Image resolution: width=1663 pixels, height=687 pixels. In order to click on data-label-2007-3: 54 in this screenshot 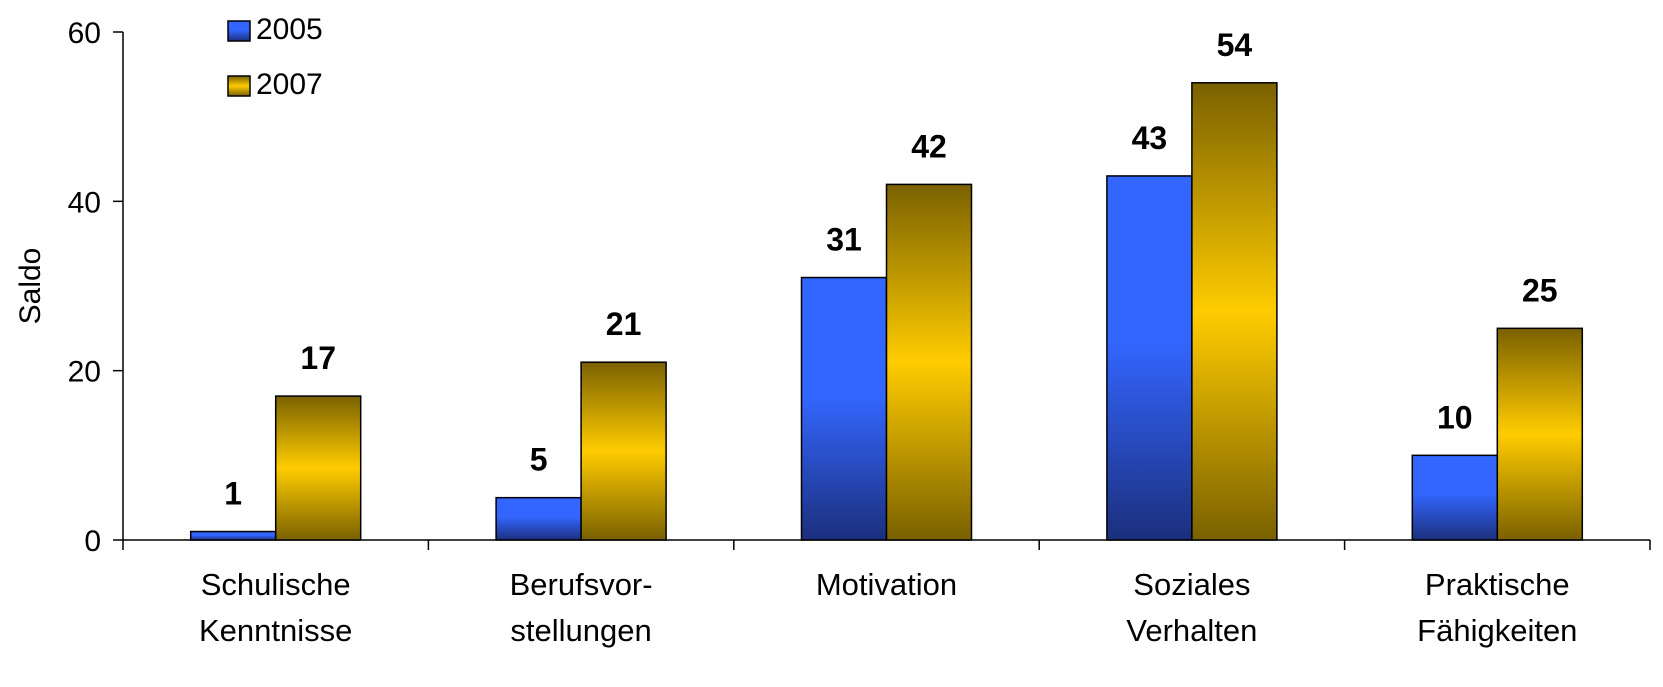, I will do `click(1235, 45)`.